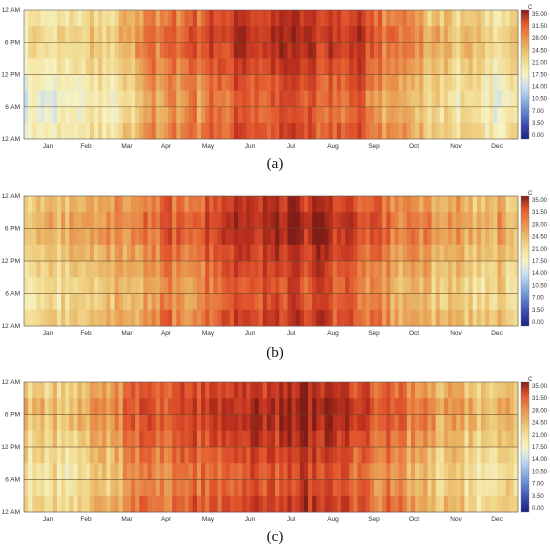 The image size is (550, 554). What do you see at coordinates (291, 146) in the screenshot?
I see `x-tick-label: Jul` at bounding box center [291, 146].